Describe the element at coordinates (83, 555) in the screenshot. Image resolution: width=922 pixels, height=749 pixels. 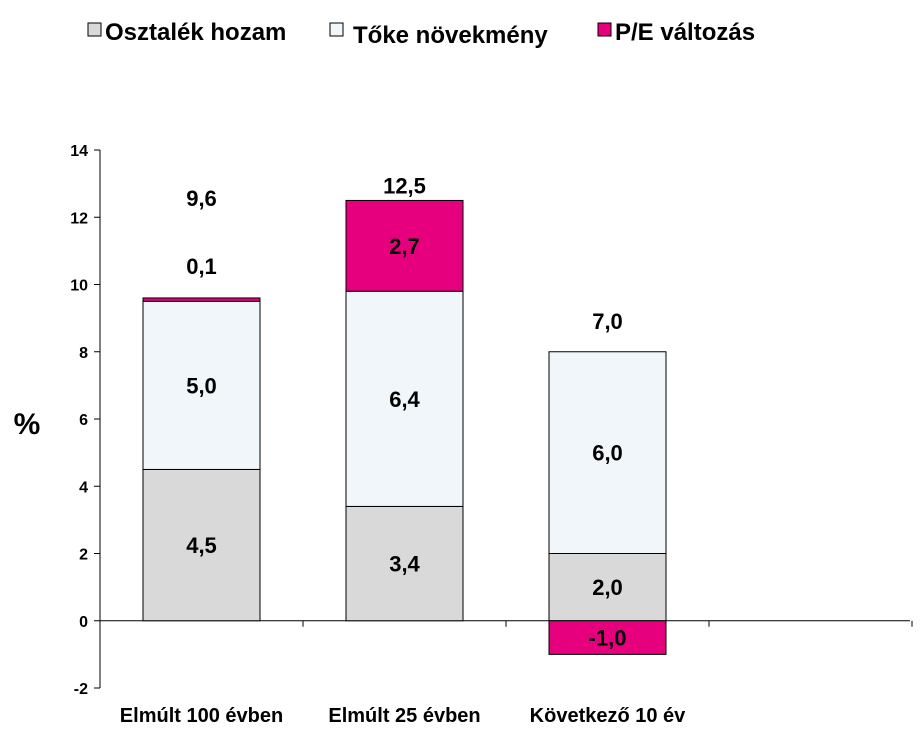
I see `y-tick-label: 2` at that location.